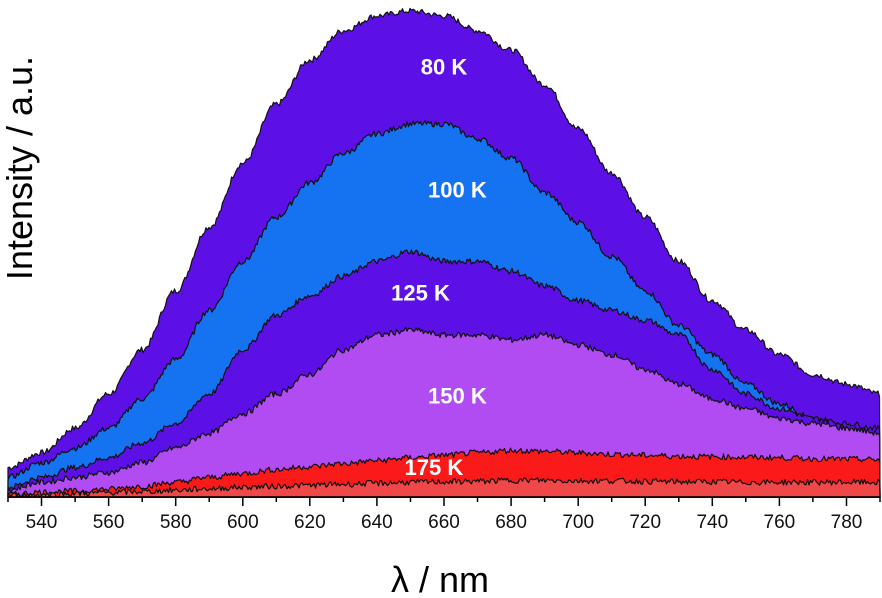 The width and height of the screenshot is (882, 598). What do you see at coordinates (444, 67) in the screenshot?
I see `series-label: 80 K` at bounding box center [444, 67].